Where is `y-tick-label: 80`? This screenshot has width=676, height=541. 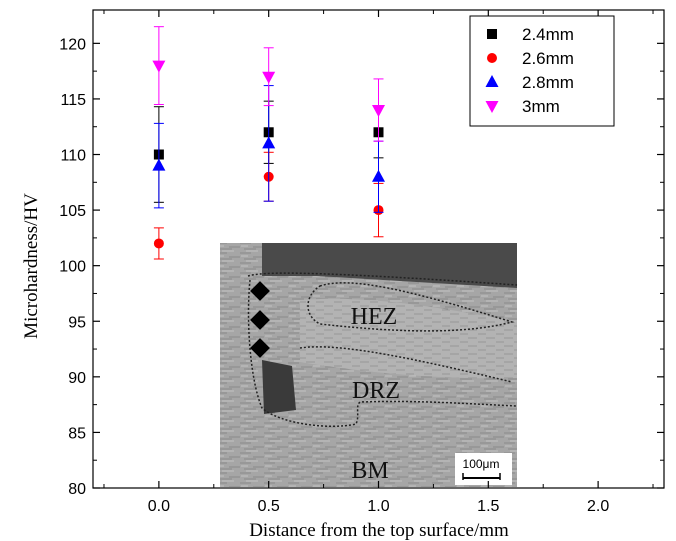 y-tick-label: 80 is located at coordinates (77, 489).